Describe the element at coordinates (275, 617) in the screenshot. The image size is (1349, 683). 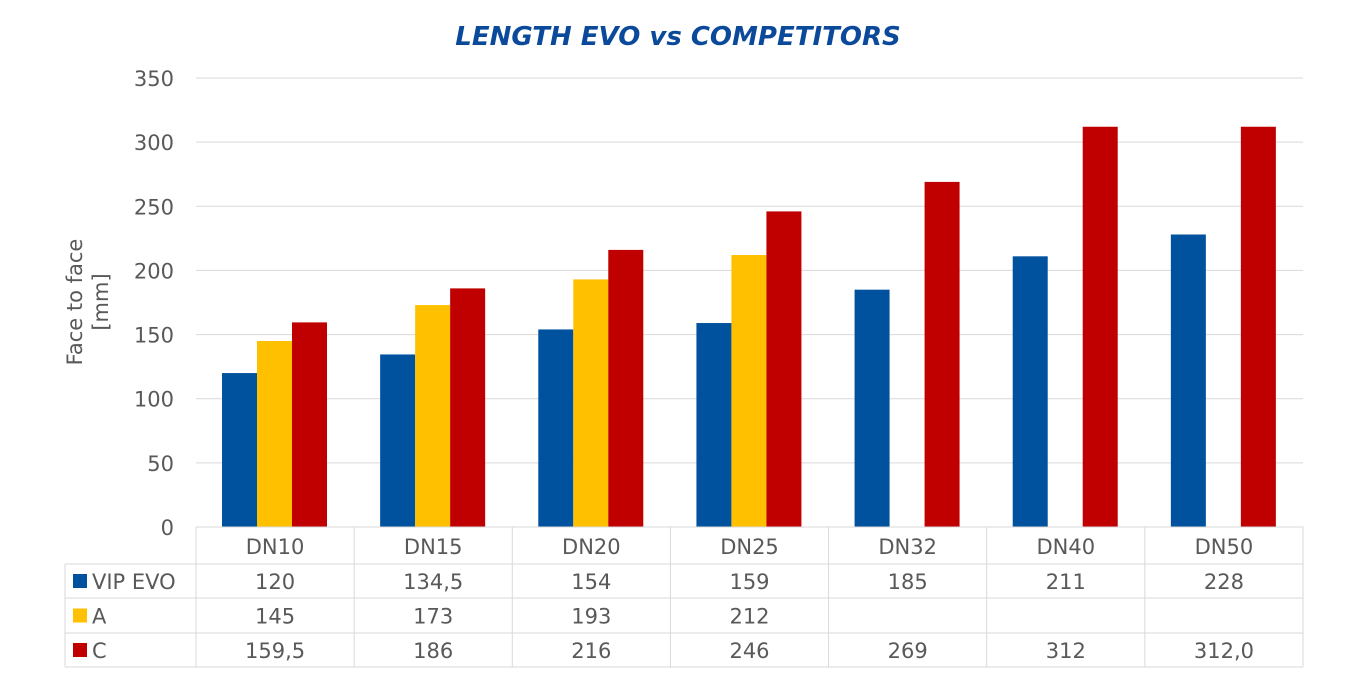
I see `table-value: 145` at that location.